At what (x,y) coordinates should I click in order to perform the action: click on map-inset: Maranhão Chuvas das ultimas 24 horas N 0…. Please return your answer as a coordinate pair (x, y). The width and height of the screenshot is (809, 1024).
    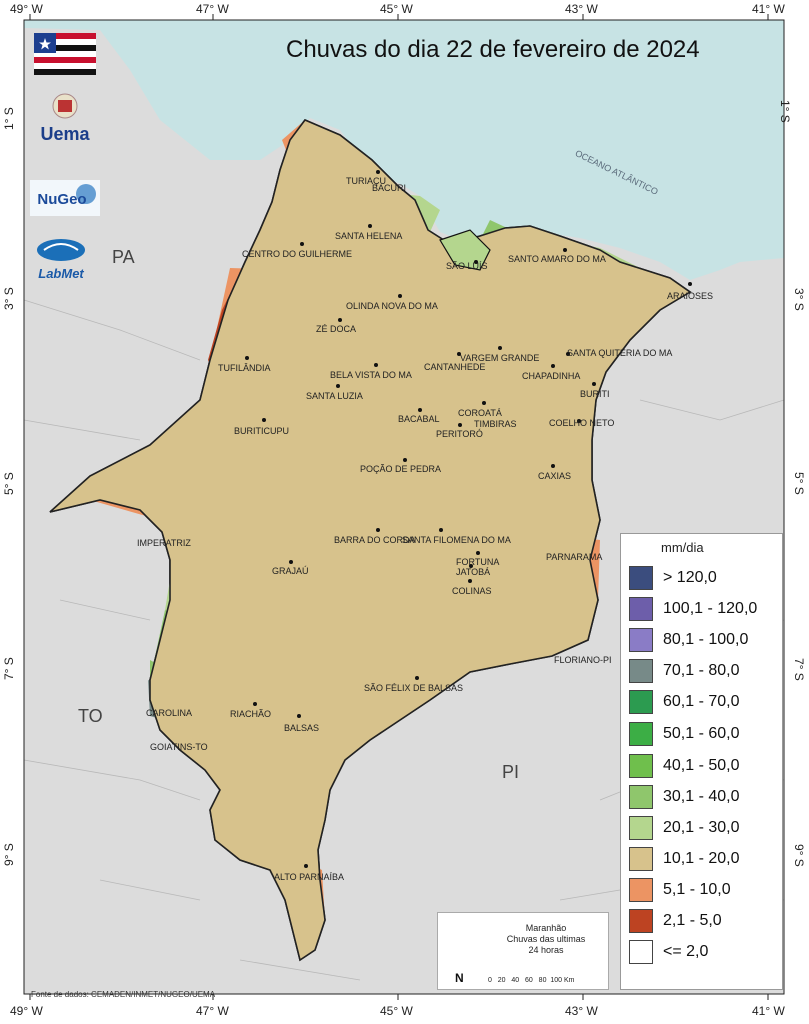
    Looking at the image, I should click on (523, 951).